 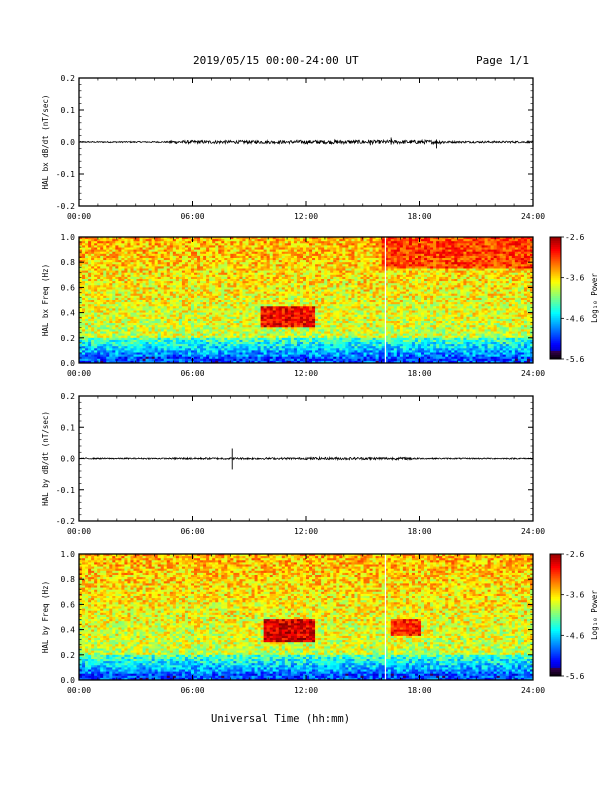 What do you see at coordinates (419, 373) in the screenshot?
I see `x-tick-label-1-3: 18:00` at bounding box center [419, 373].